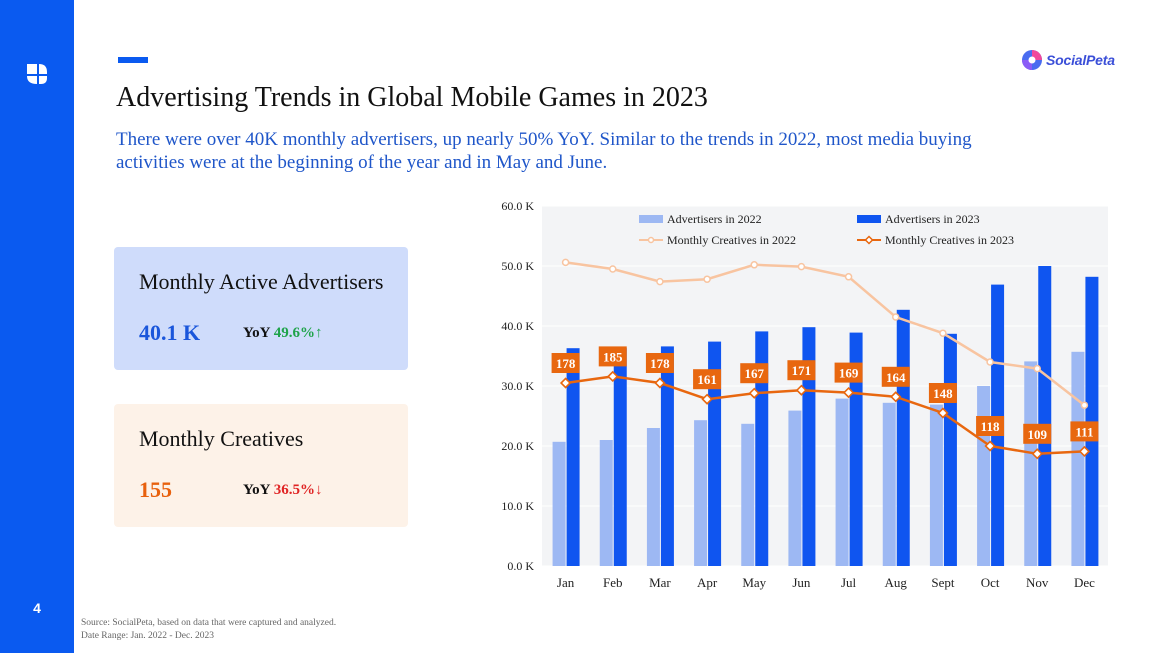 The width and height of the screenshot is (1158, 653). What do you see at coordinates (1084, 582) in the screenshot?
I see `x-tick-label: Dec` at bounding box center [1084, 582].